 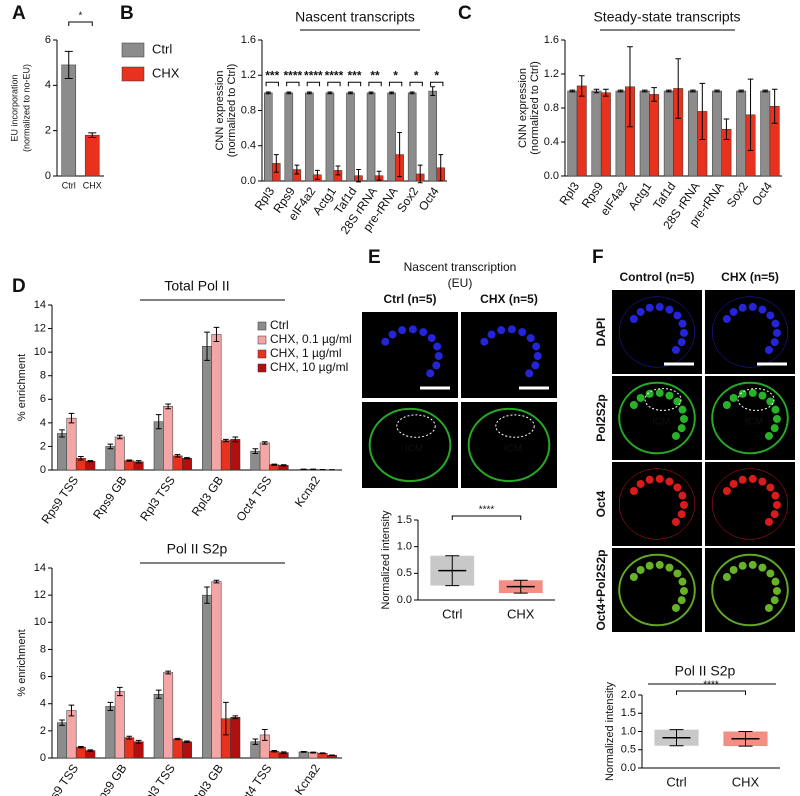 What do you see at coordinates (460, 267) in the screenshot?
I see `panel-header: Nascent transcription` at bounding box center [460, 267].